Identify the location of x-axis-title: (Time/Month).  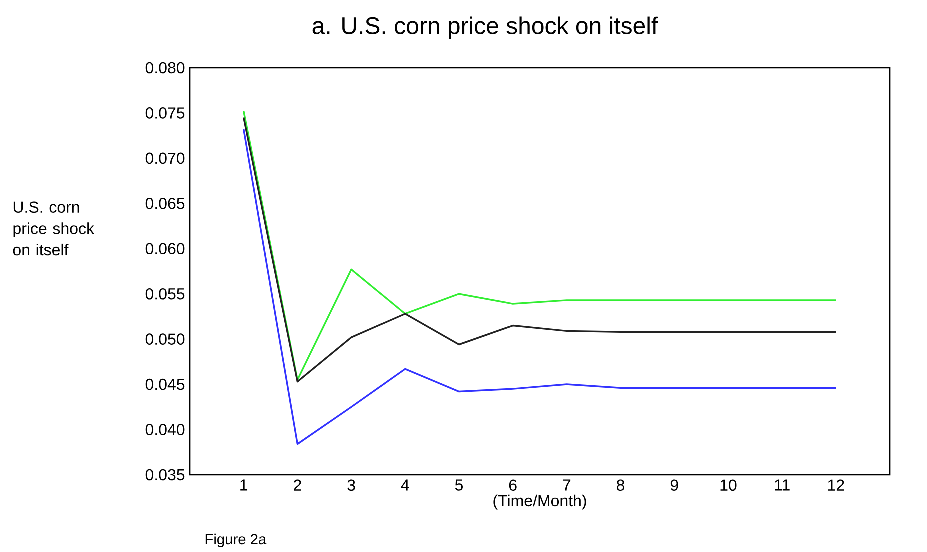
(540, 502).